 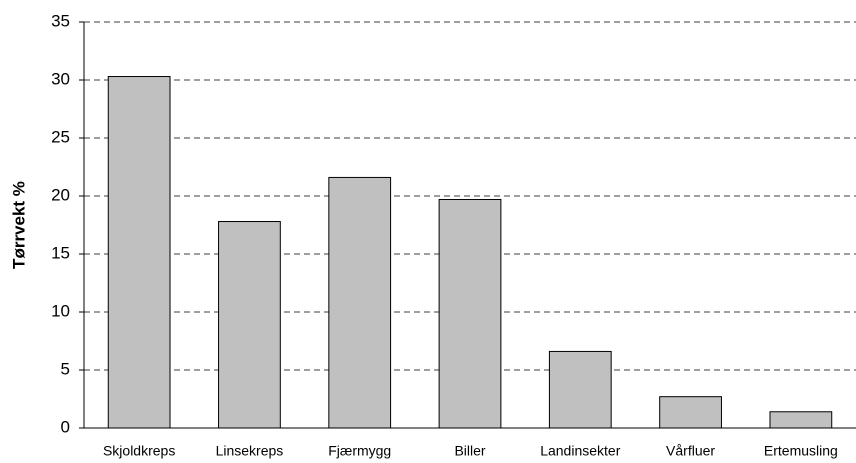 I want to click on y-axis-title: Tørrvekt %, so click(x=18, y=225).